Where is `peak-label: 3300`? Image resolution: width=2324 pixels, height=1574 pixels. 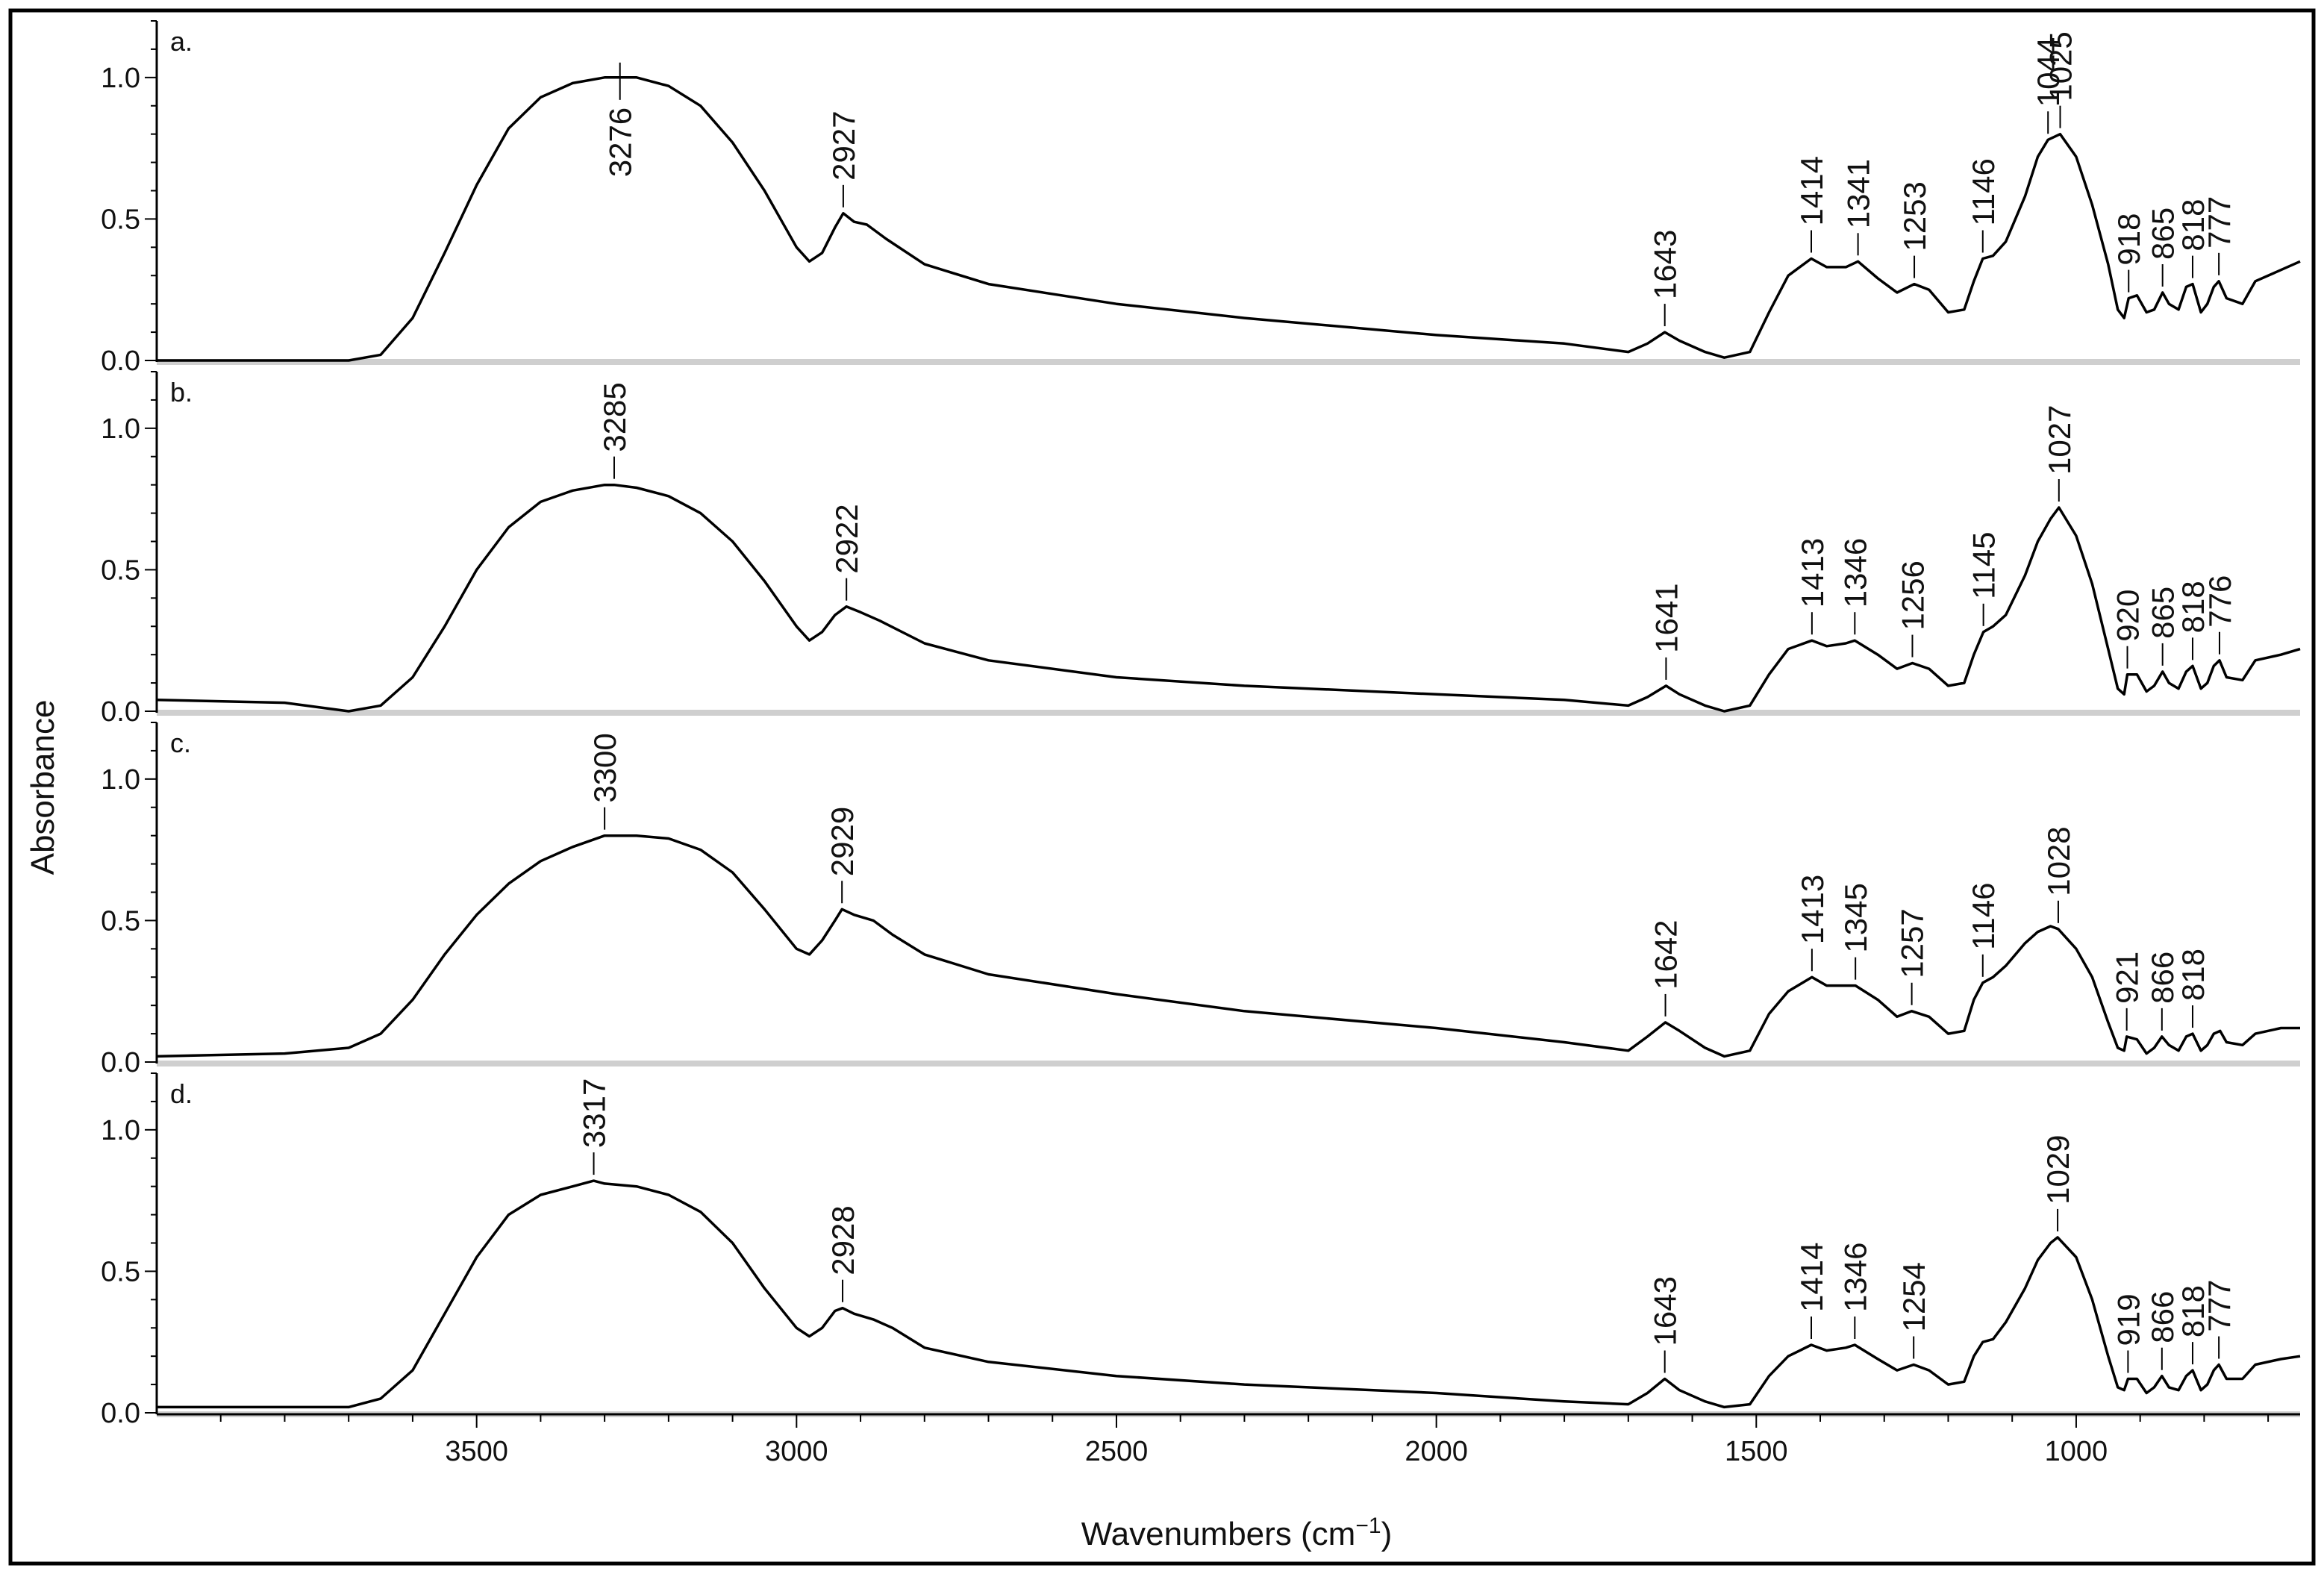
peak-label: 3300 is located at coordinates (604, 767).